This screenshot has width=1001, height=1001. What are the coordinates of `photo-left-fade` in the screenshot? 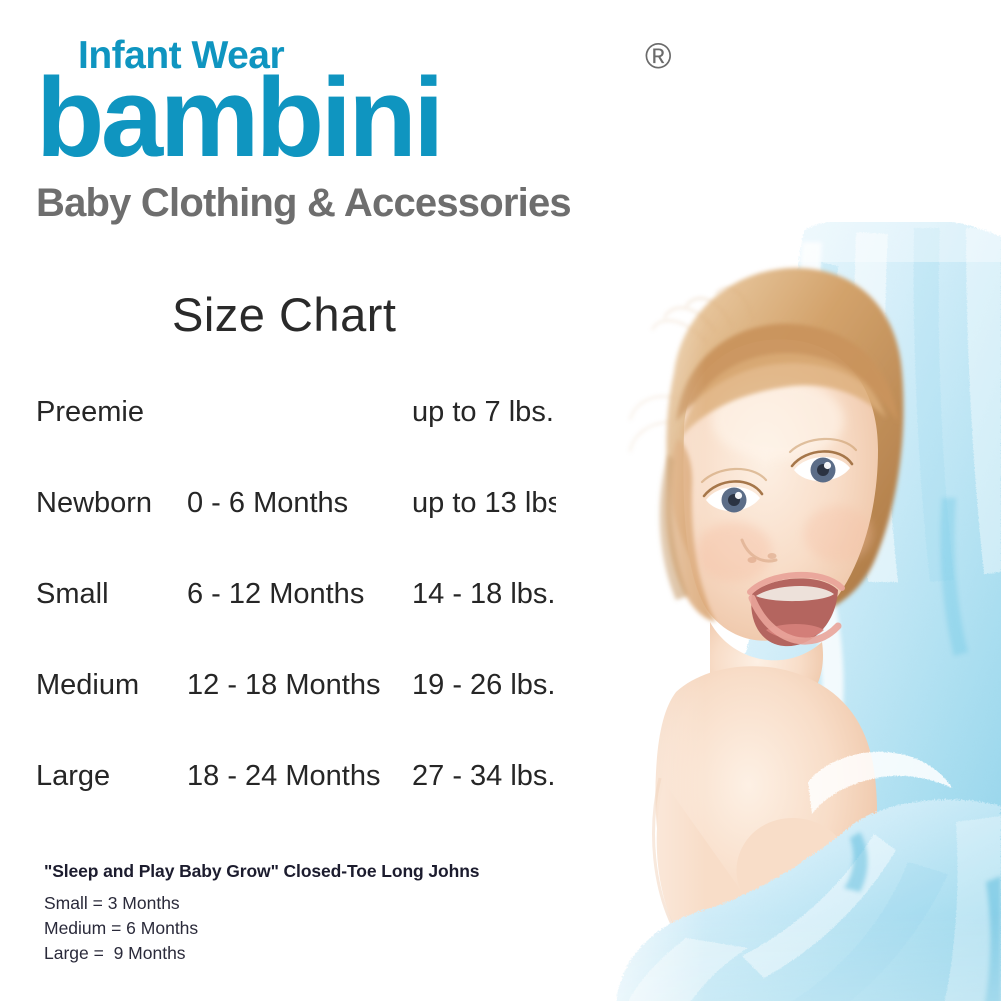 It's located at (631, 611).